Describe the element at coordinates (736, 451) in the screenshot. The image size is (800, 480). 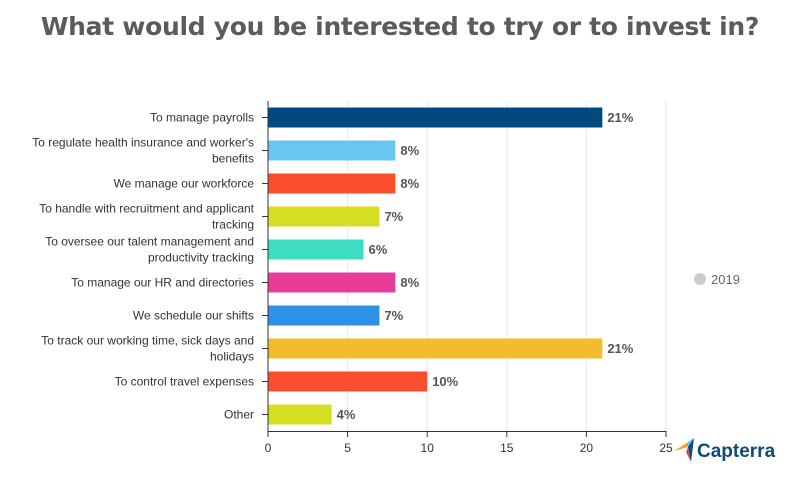
I see `capterra-logo-text: Capterra` at that location.